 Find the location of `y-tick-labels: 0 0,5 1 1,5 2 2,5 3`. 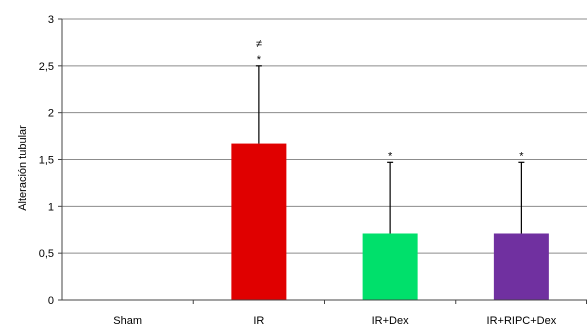

y-tick-labels: 0 0,5 1 1,5 2 2,5 3 is located at coordinates (46, 160).